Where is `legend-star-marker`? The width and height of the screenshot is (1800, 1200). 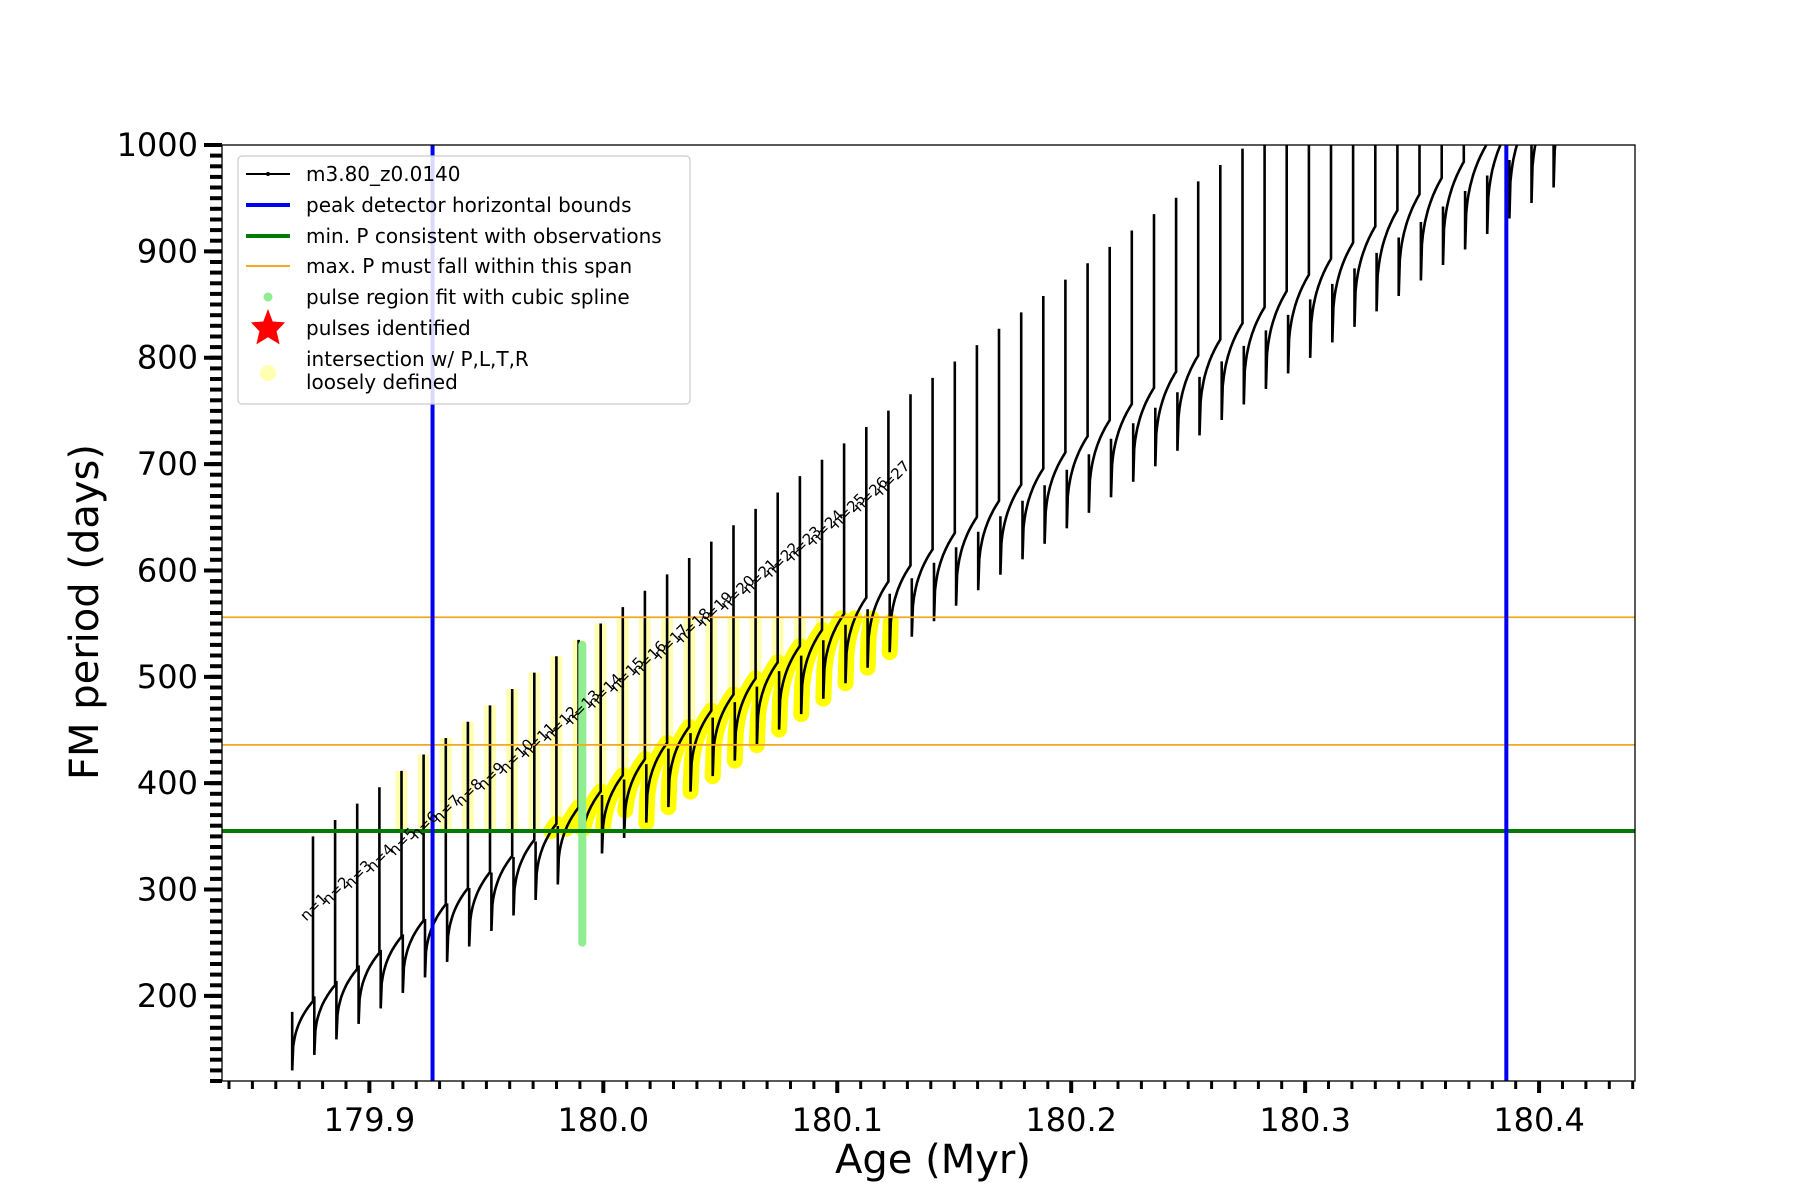 legend-star-marker is located at coordinates (268, 327).